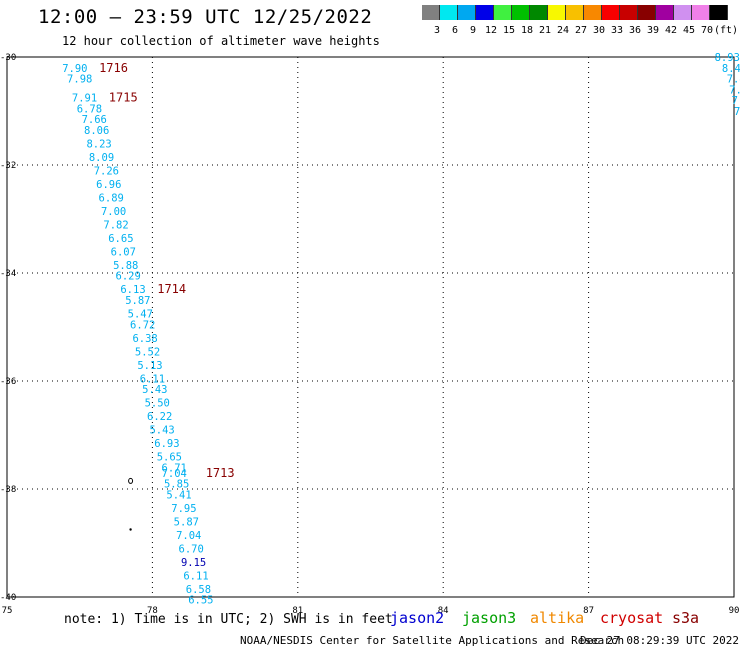  Describe the element at coordinates (557, 618) in the screenshot. I see `legend-altika: altika` at that location.